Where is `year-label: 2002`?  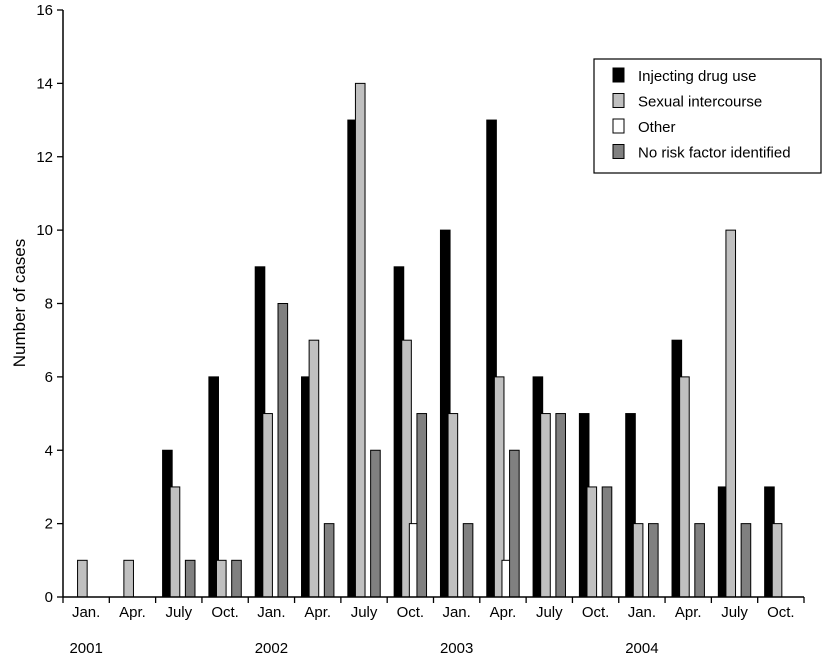 year-label: 2002 is located at coordinates (271, 648).